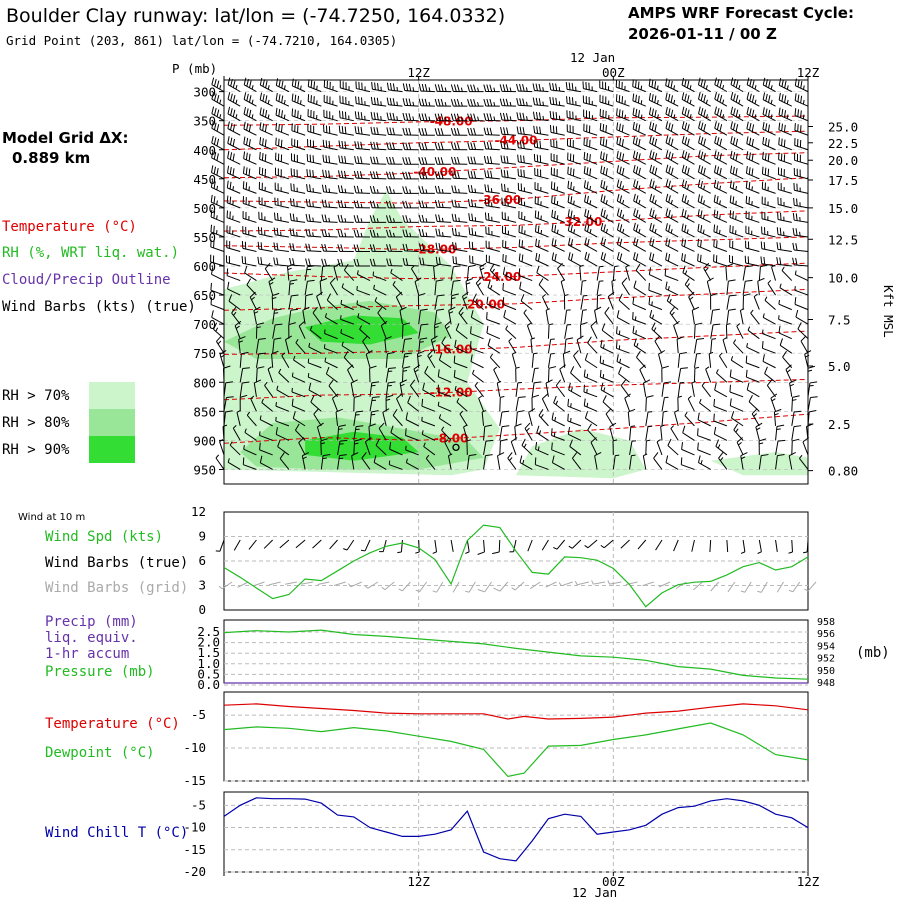 The image size is (900, 900). What do you see at coordinates (839, 424) in the screenshot?
I see `kft-tick-label: 2.5` at bounding box center [839, 424].